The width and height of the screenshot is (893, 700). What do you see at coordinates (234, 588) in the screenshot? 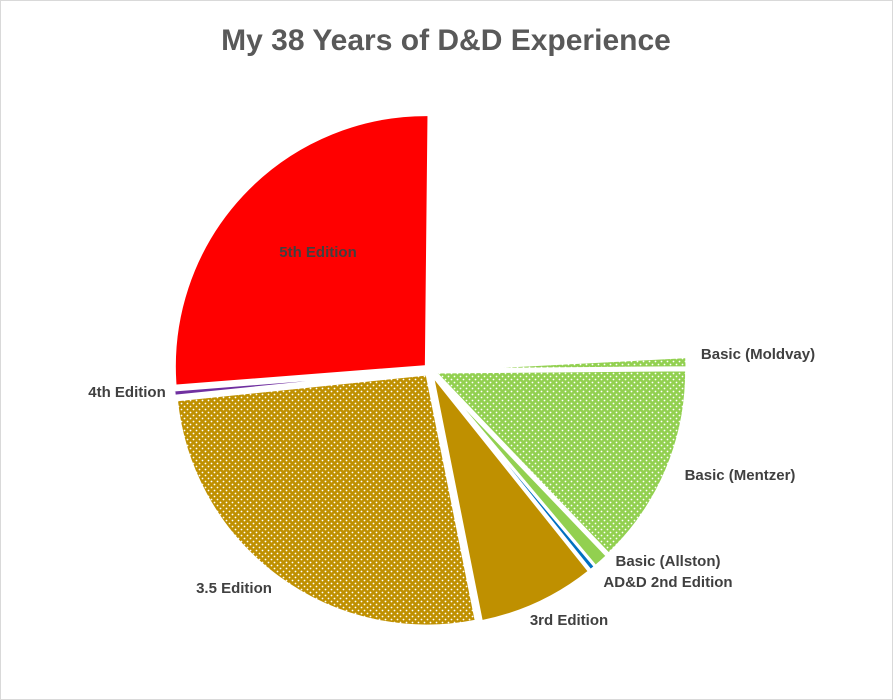
I see `slice-label: 3.5 Edition` at bounding box center [234, 588].